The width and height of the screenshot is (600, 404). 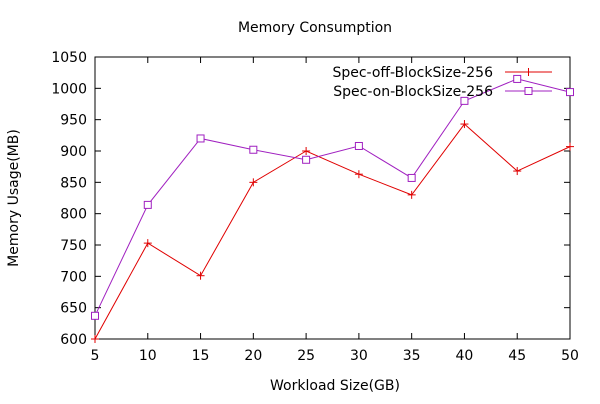 I want to click on y-tick-label: 1050, so click(x=69, y=58).